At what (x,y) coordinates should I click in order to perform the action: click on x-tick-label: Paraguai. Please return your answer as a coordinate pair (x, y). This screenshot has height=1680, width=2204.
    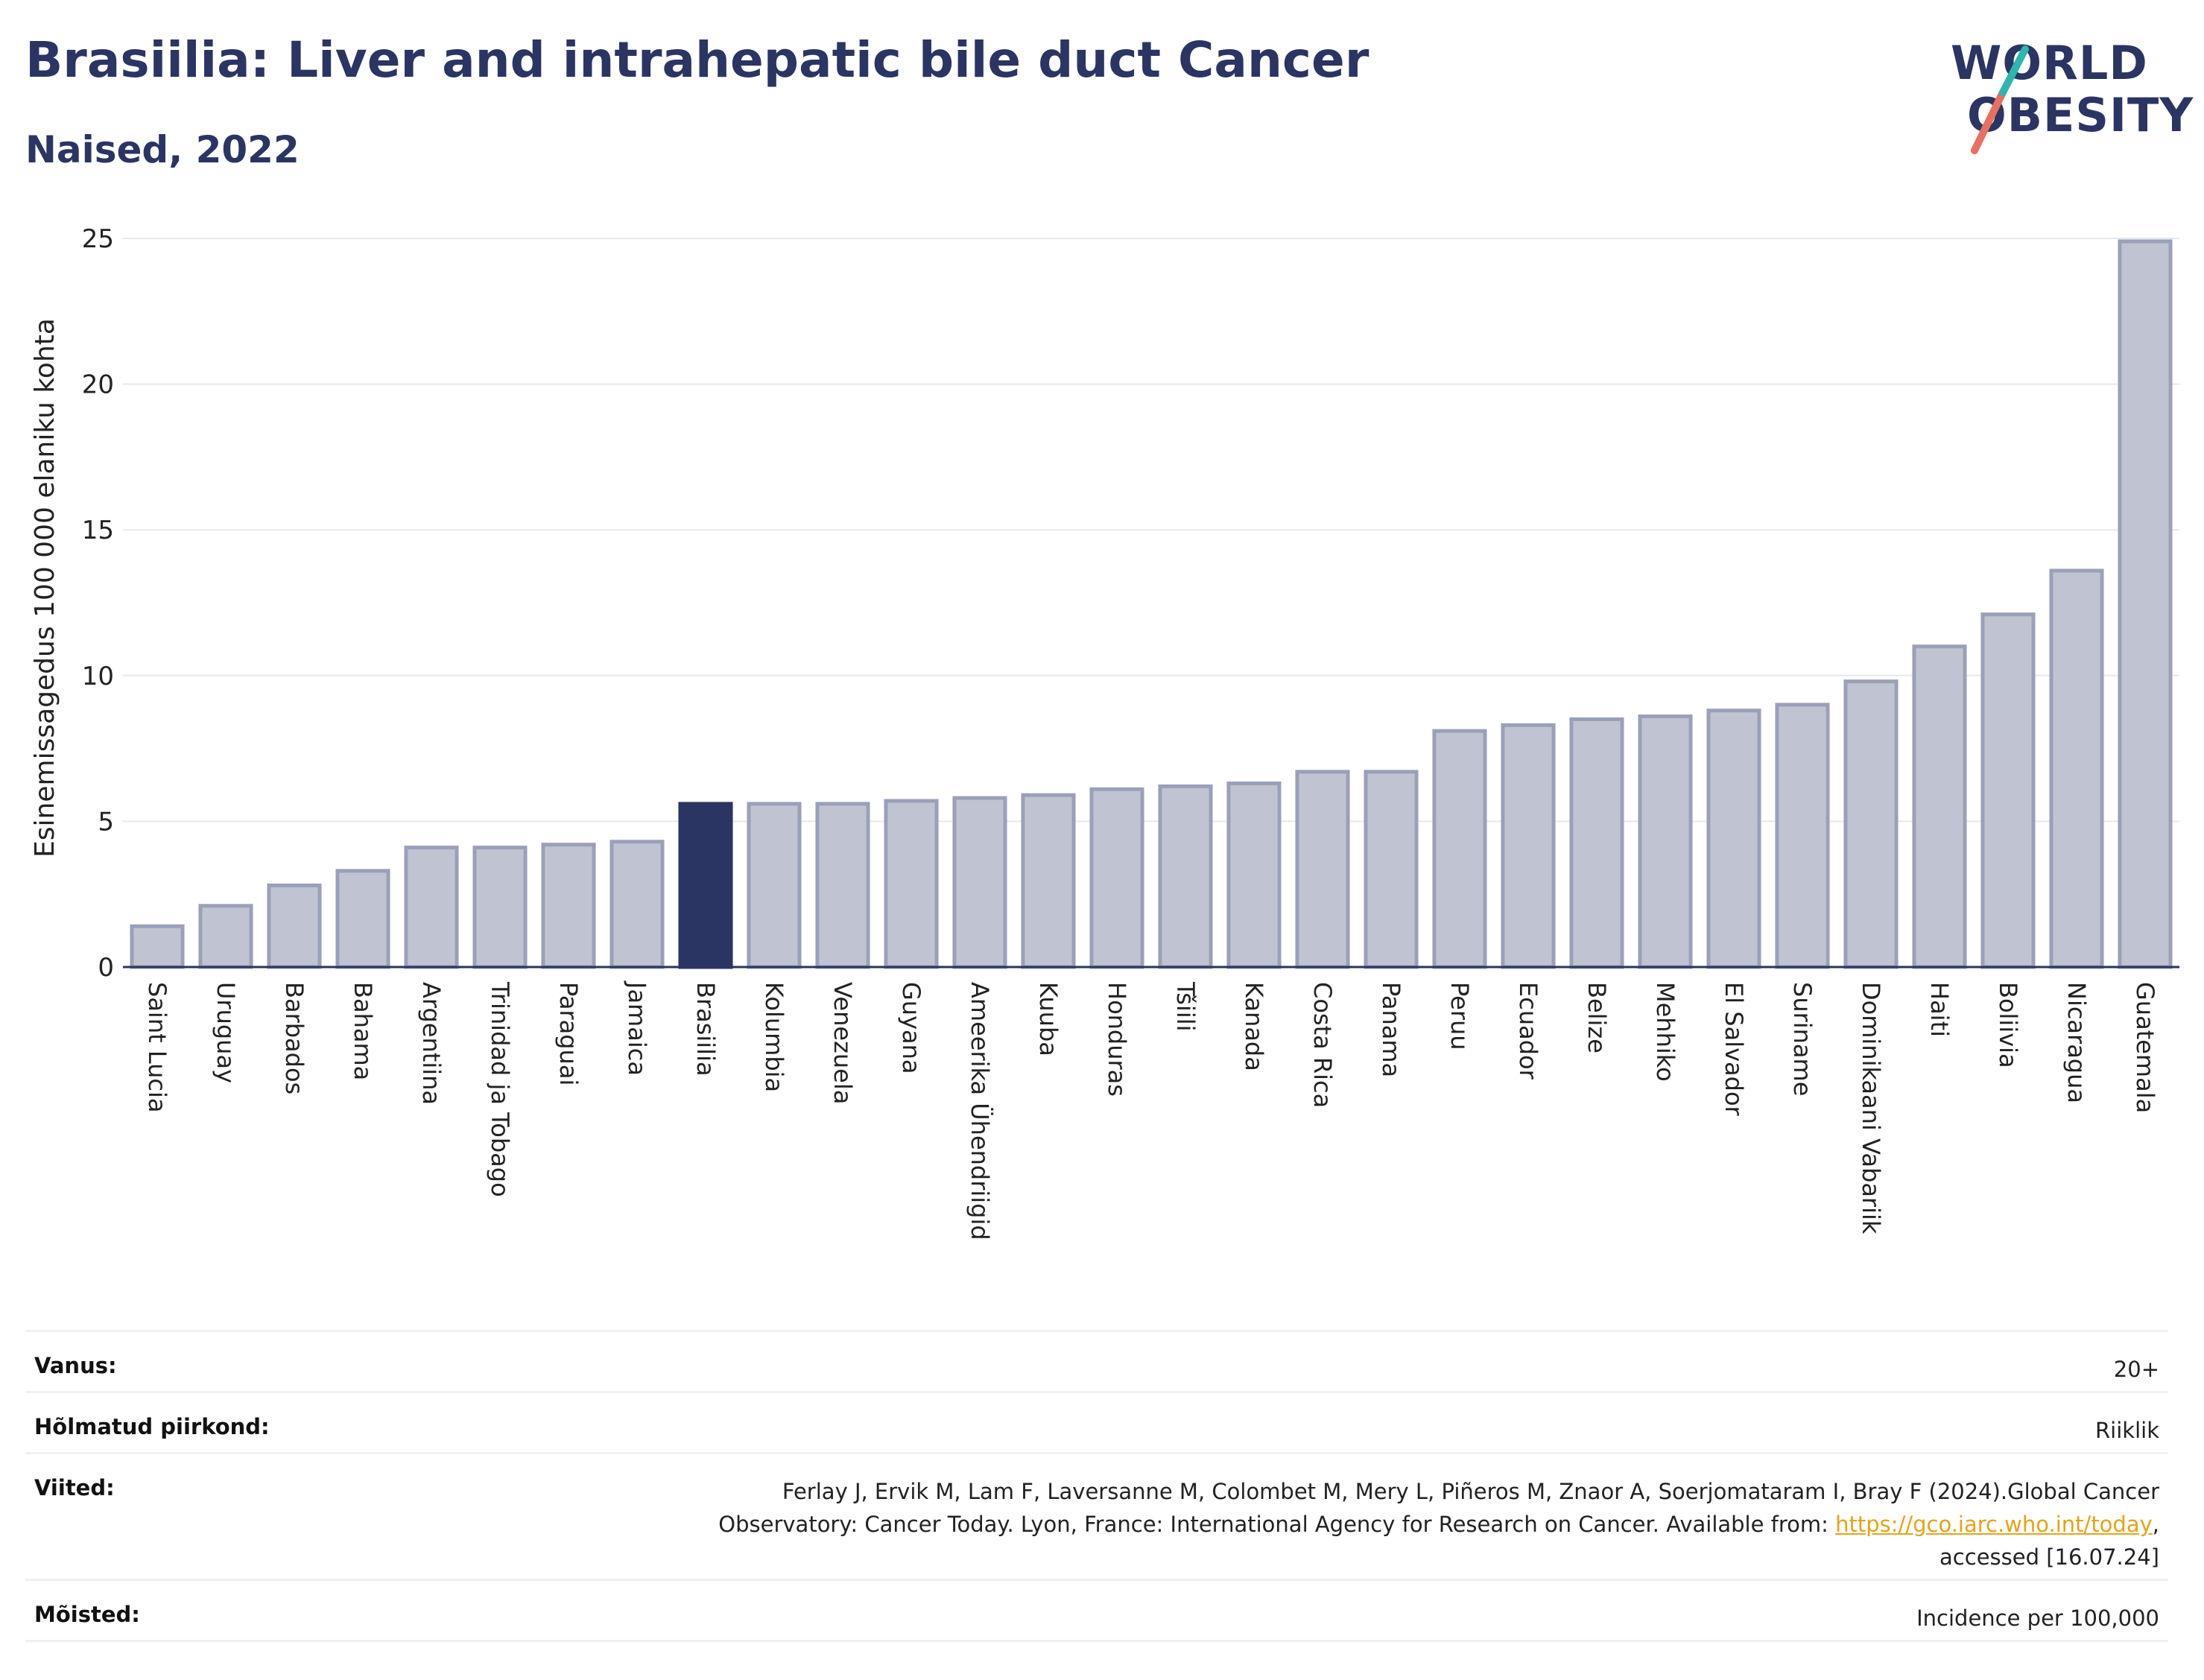
    Looking at the image, I should click on (568, 1033).